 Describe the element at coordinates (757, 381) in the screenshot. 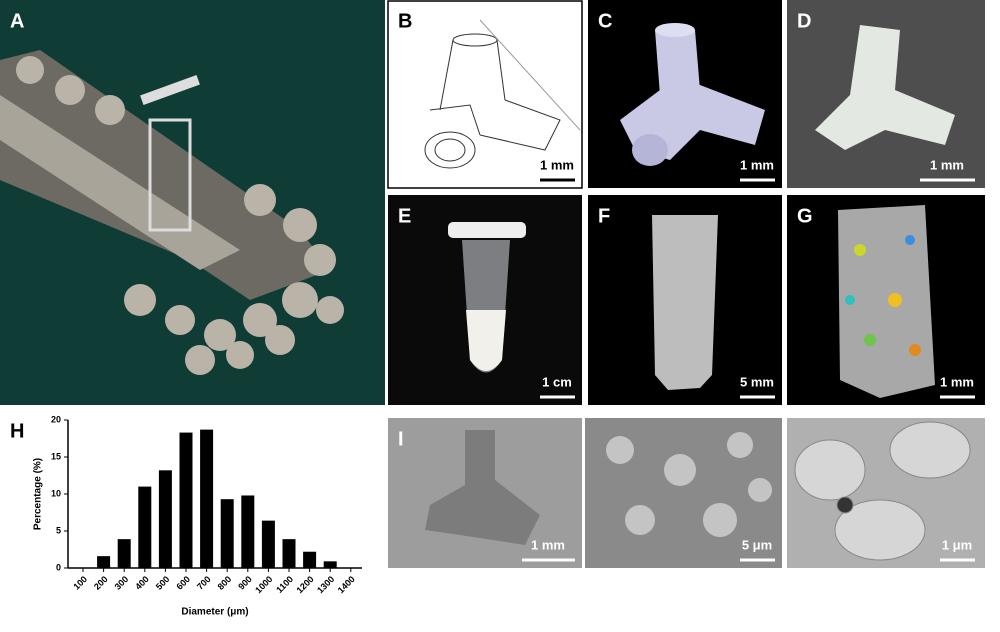

I see `scale-bar-label: 5 mm` at that location.